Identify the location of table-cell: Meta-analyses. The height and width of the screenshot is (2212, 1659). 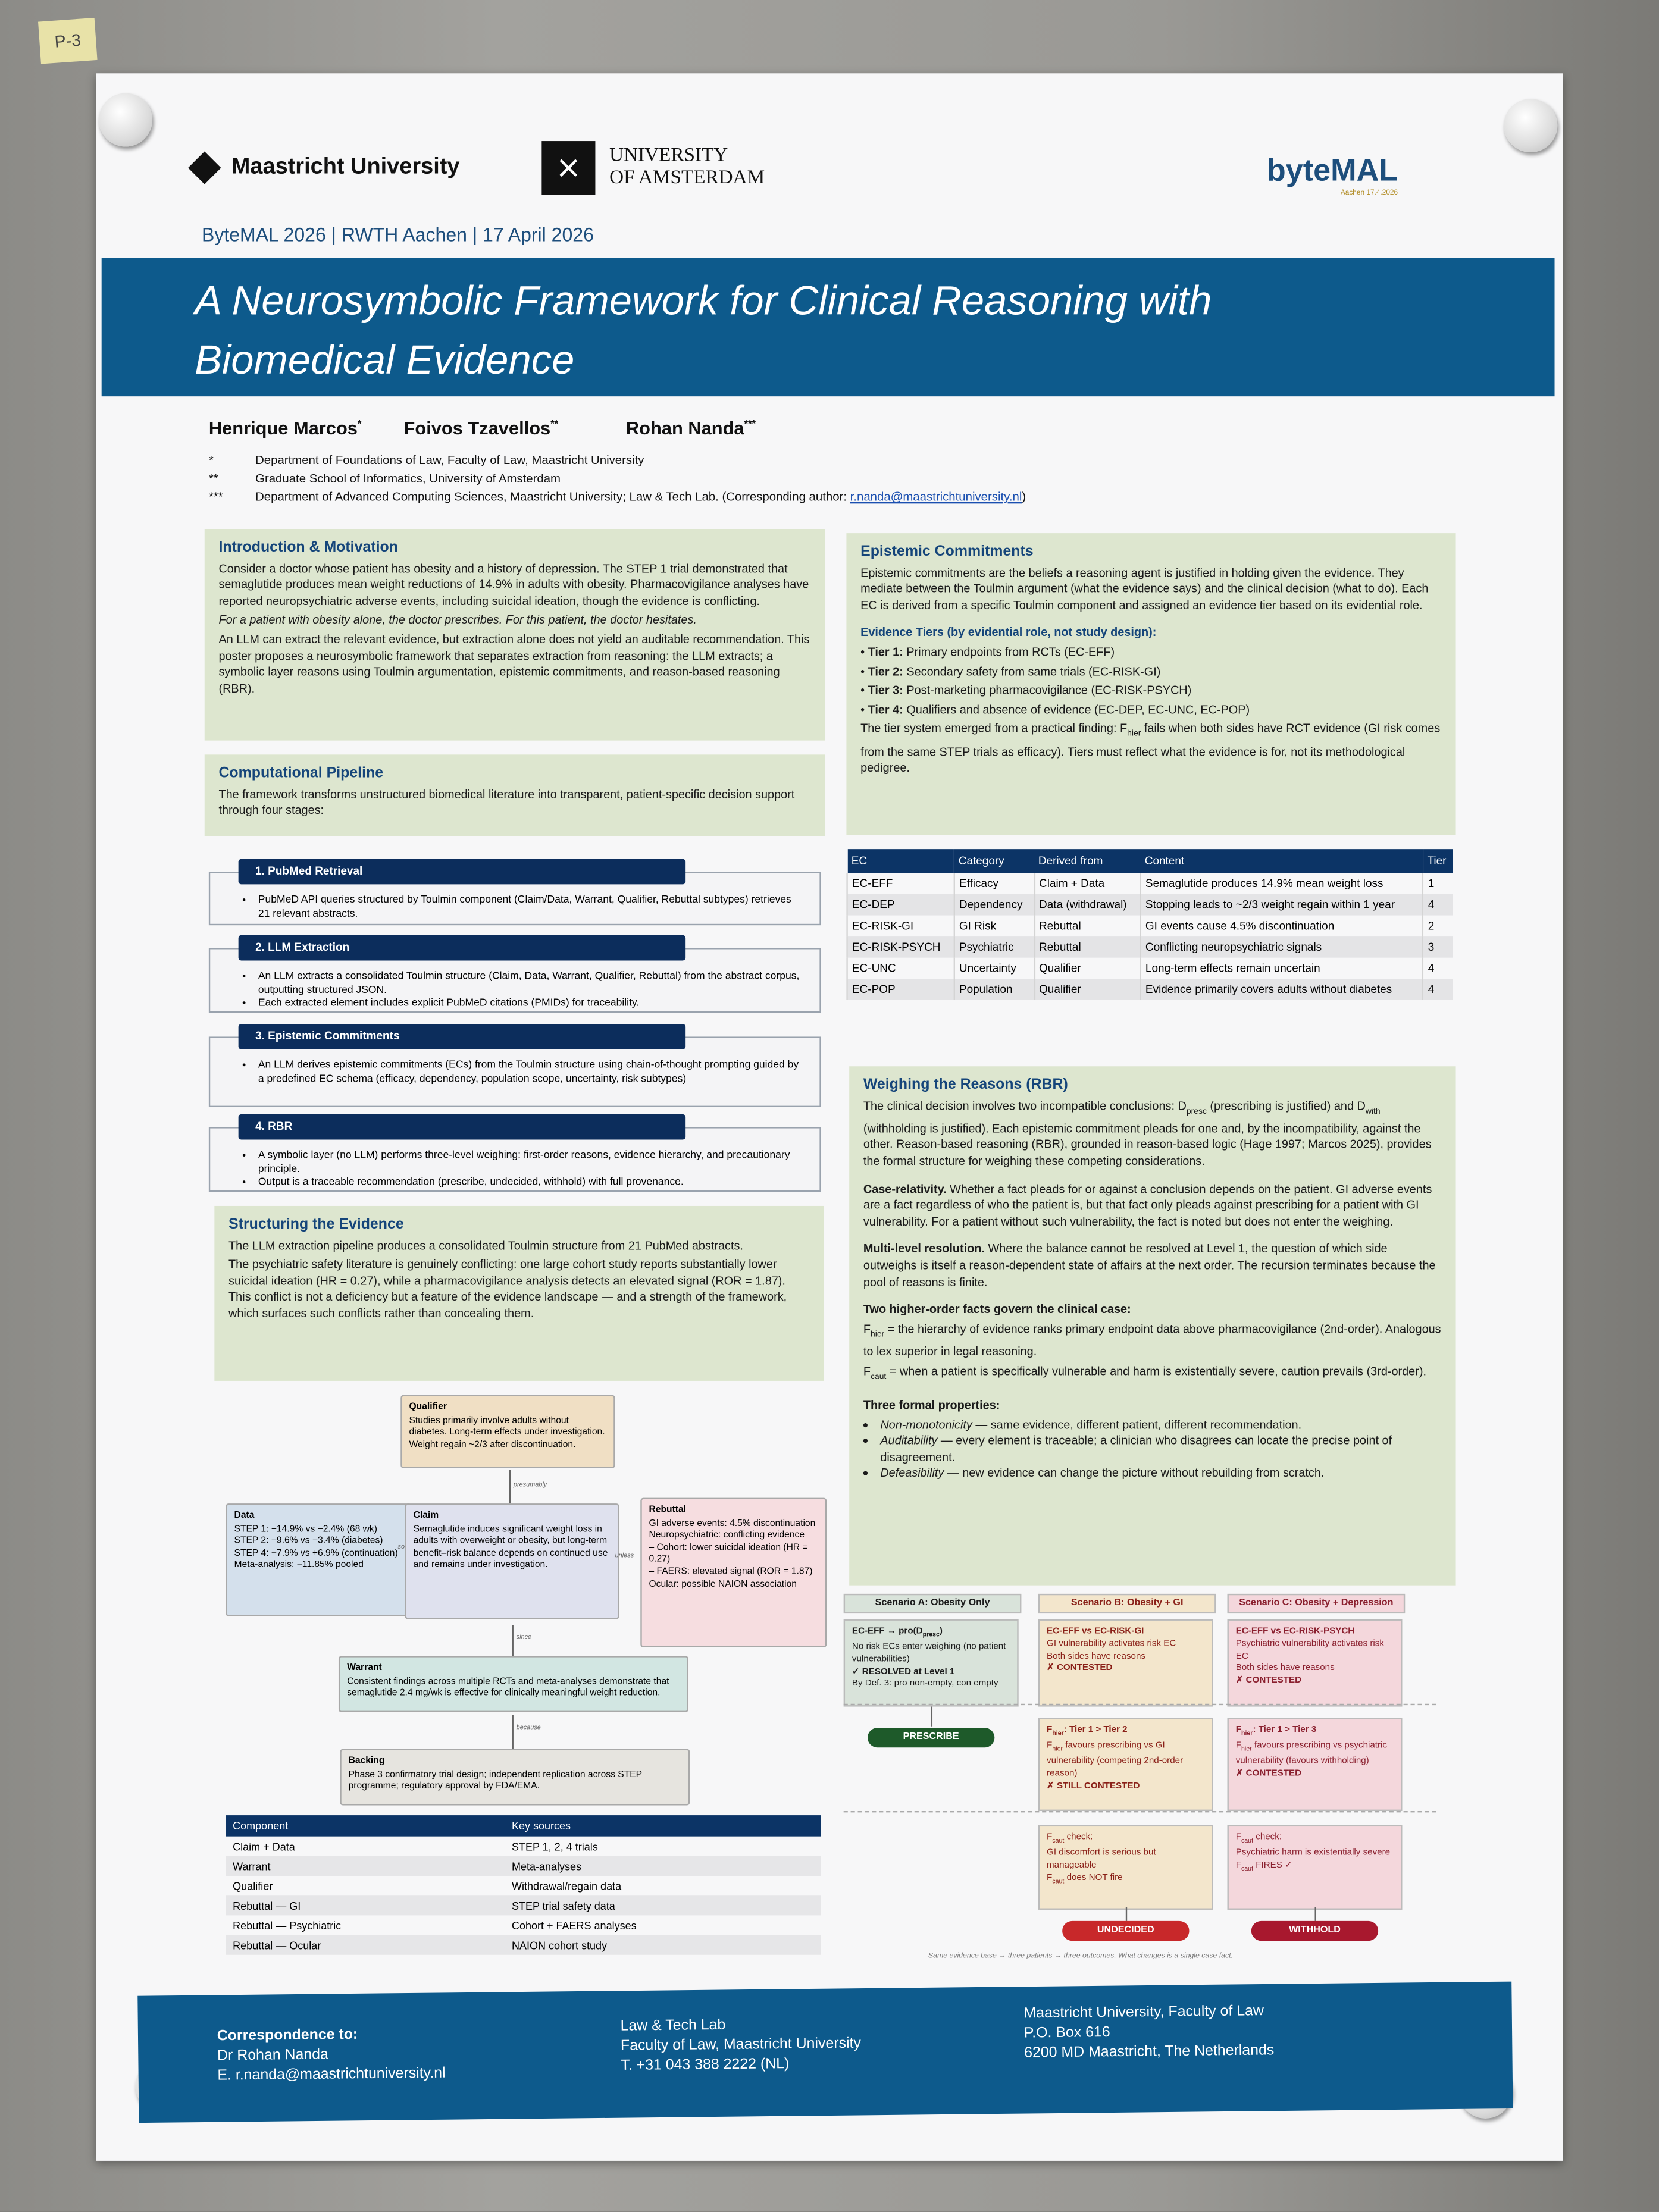
(663, 1866).